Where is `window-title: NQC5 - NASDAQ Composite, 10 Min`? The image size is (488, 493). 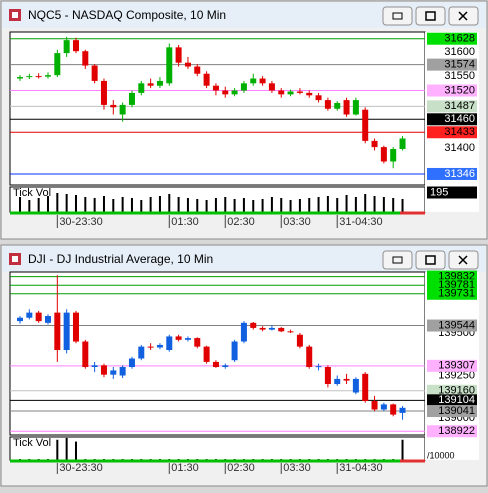
window-title: NQC5 - NASDAQ Composite, 10 Min is located at coordinates (127, 15).